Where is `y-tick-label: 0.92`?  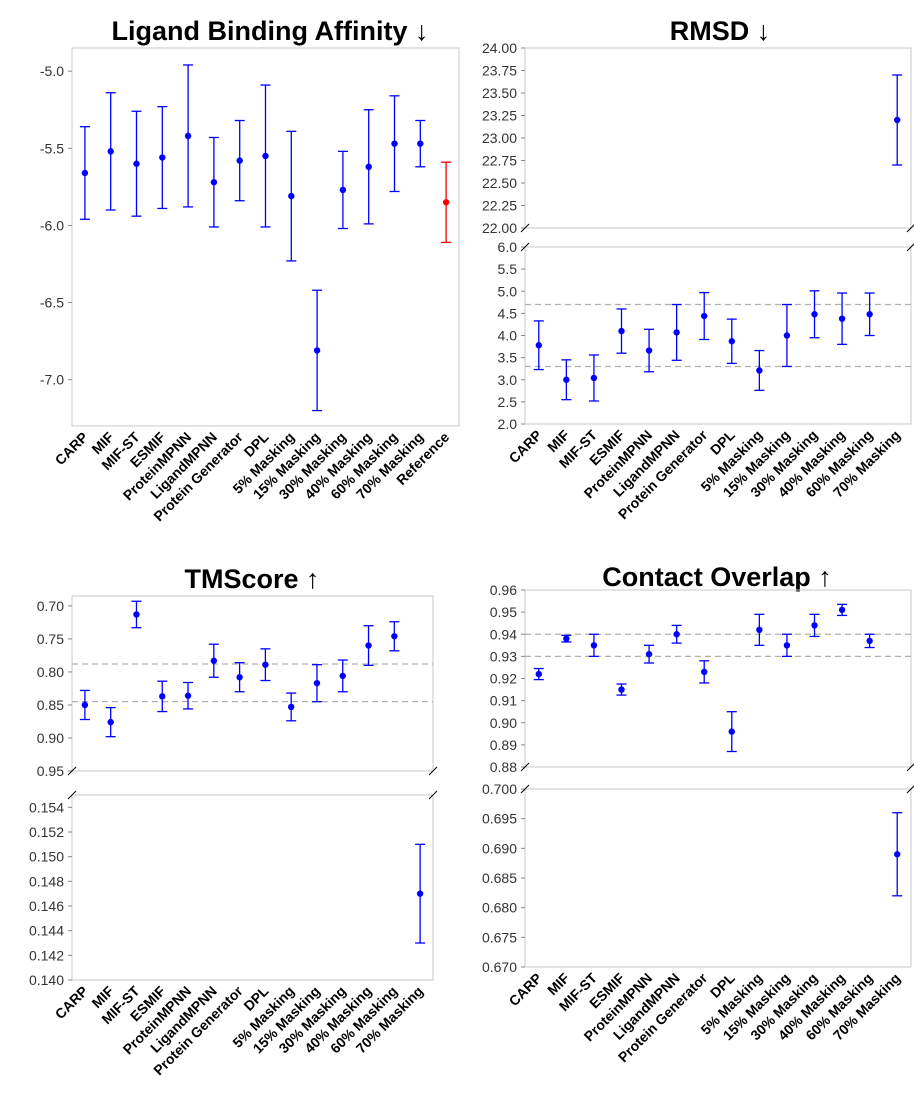 y-tick-label: 0.92 is located at coordinates (503, 679).